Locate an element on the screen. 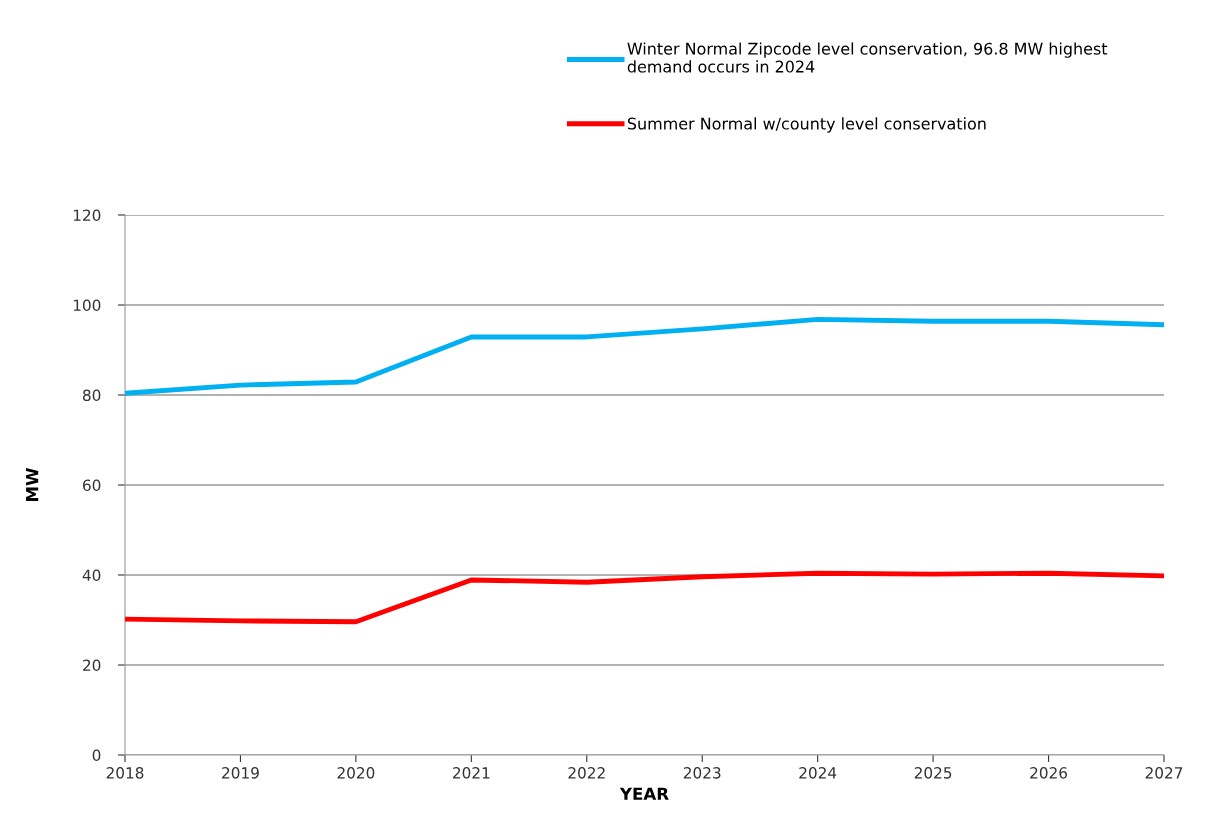 The width and height of the screenshot is (1224, 823). y-tick-label: 0 is located at coordinates (96, 755).